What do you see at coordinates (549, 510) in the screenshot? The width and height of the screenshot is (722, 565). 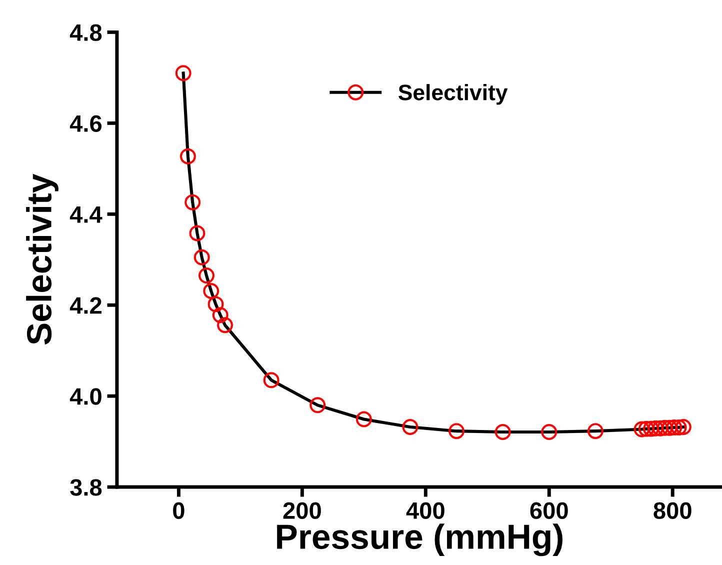 I see `x-tick-label: 600` at bounding box center [549, 510].